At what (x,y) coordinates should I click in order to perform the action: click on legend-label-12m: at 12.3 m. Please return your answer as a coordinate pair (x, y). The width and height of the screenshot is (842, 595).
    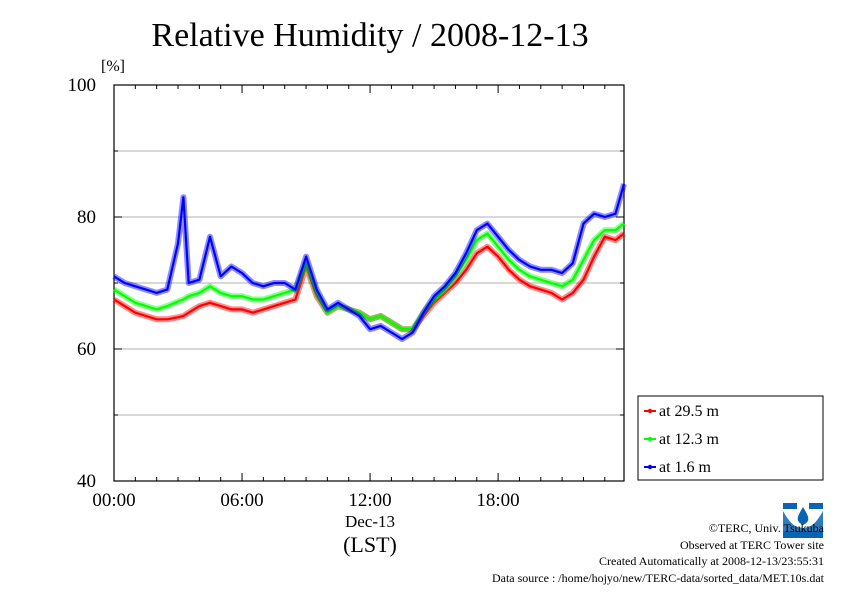
    Looking at the image, I should click on (689, 439).